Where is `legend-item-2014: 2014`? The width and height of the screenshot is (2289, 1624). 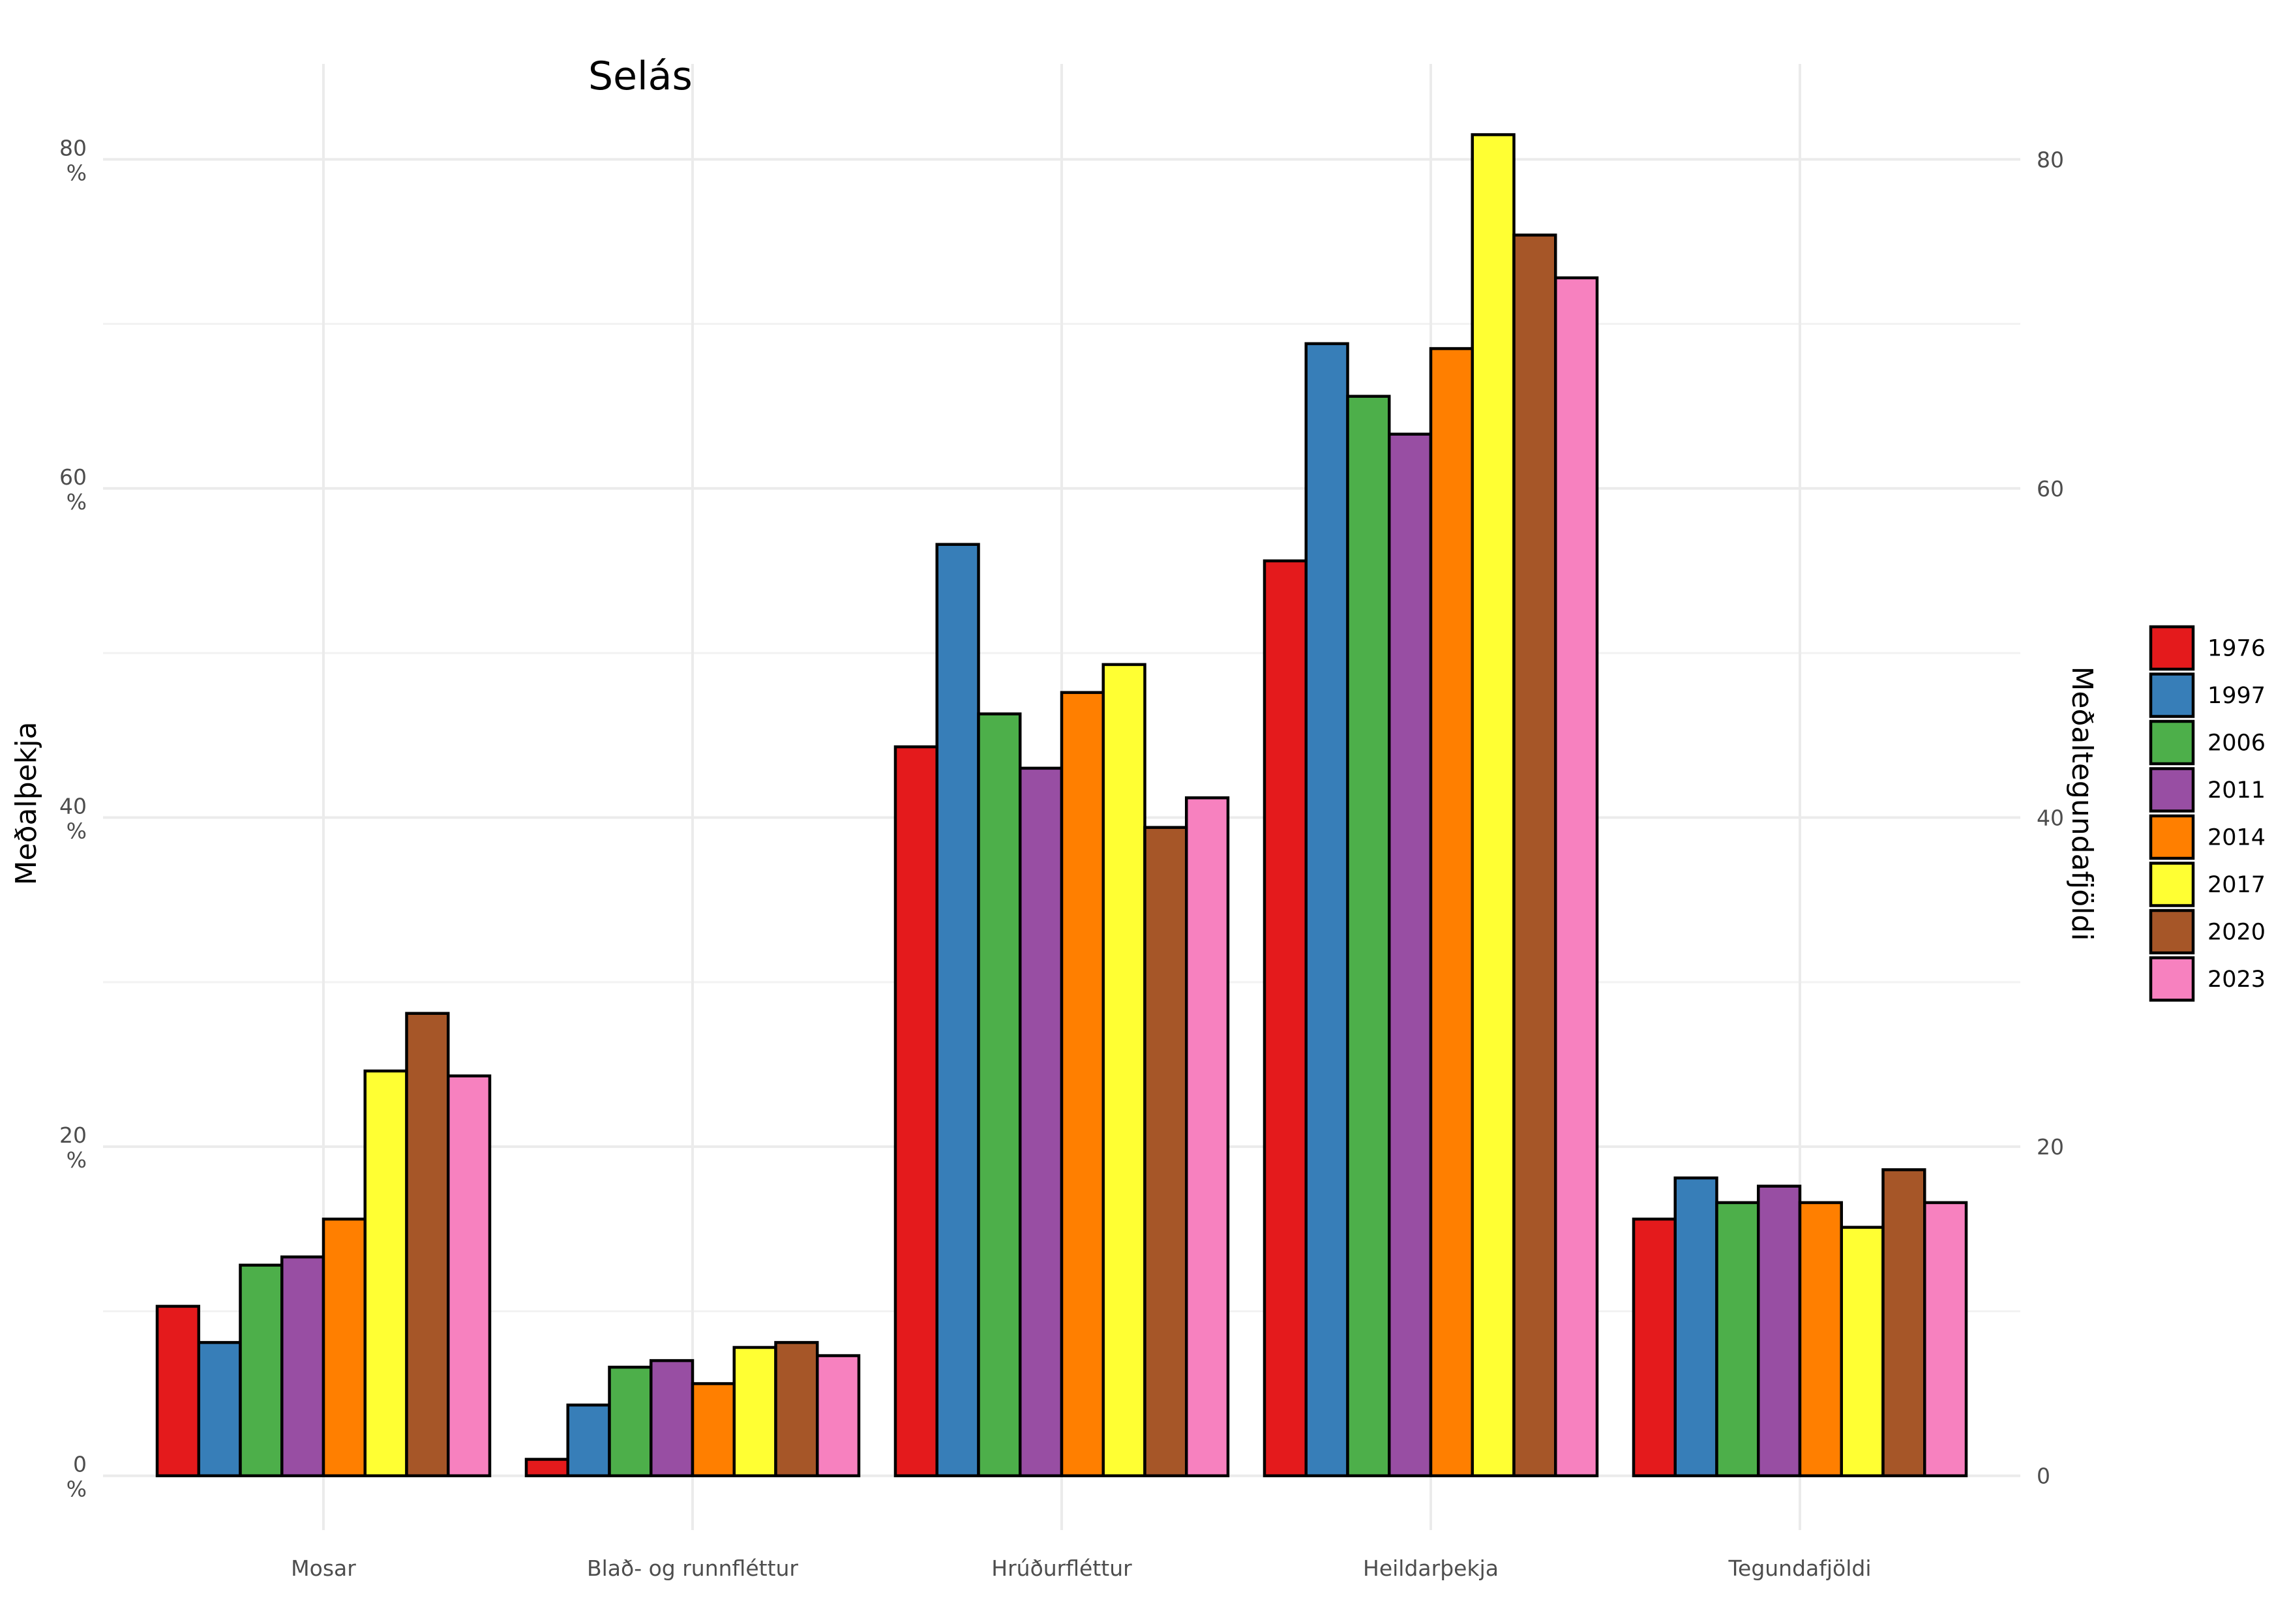 legend-item-2014: 2014 is located at coordinates (2207, 837).